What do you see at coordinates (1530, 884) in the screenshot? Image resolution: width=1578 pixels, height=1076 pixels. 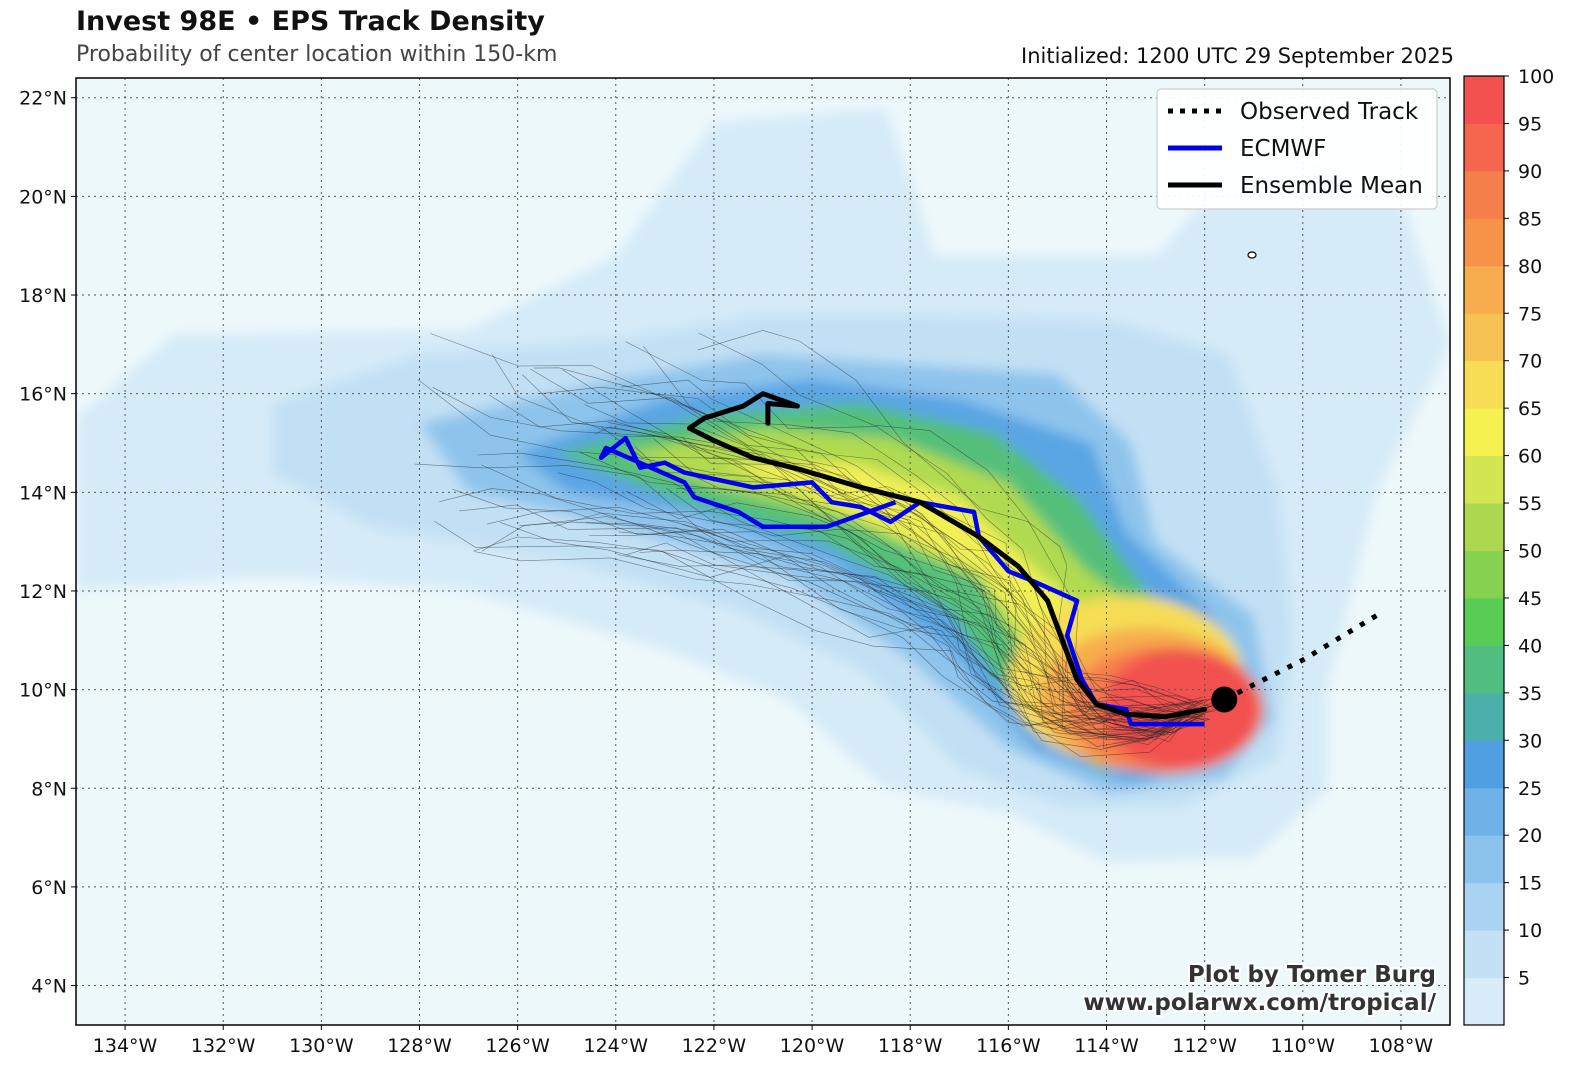 I see `colorbar-tick-label: 15` at bounding box center [1530, 884].